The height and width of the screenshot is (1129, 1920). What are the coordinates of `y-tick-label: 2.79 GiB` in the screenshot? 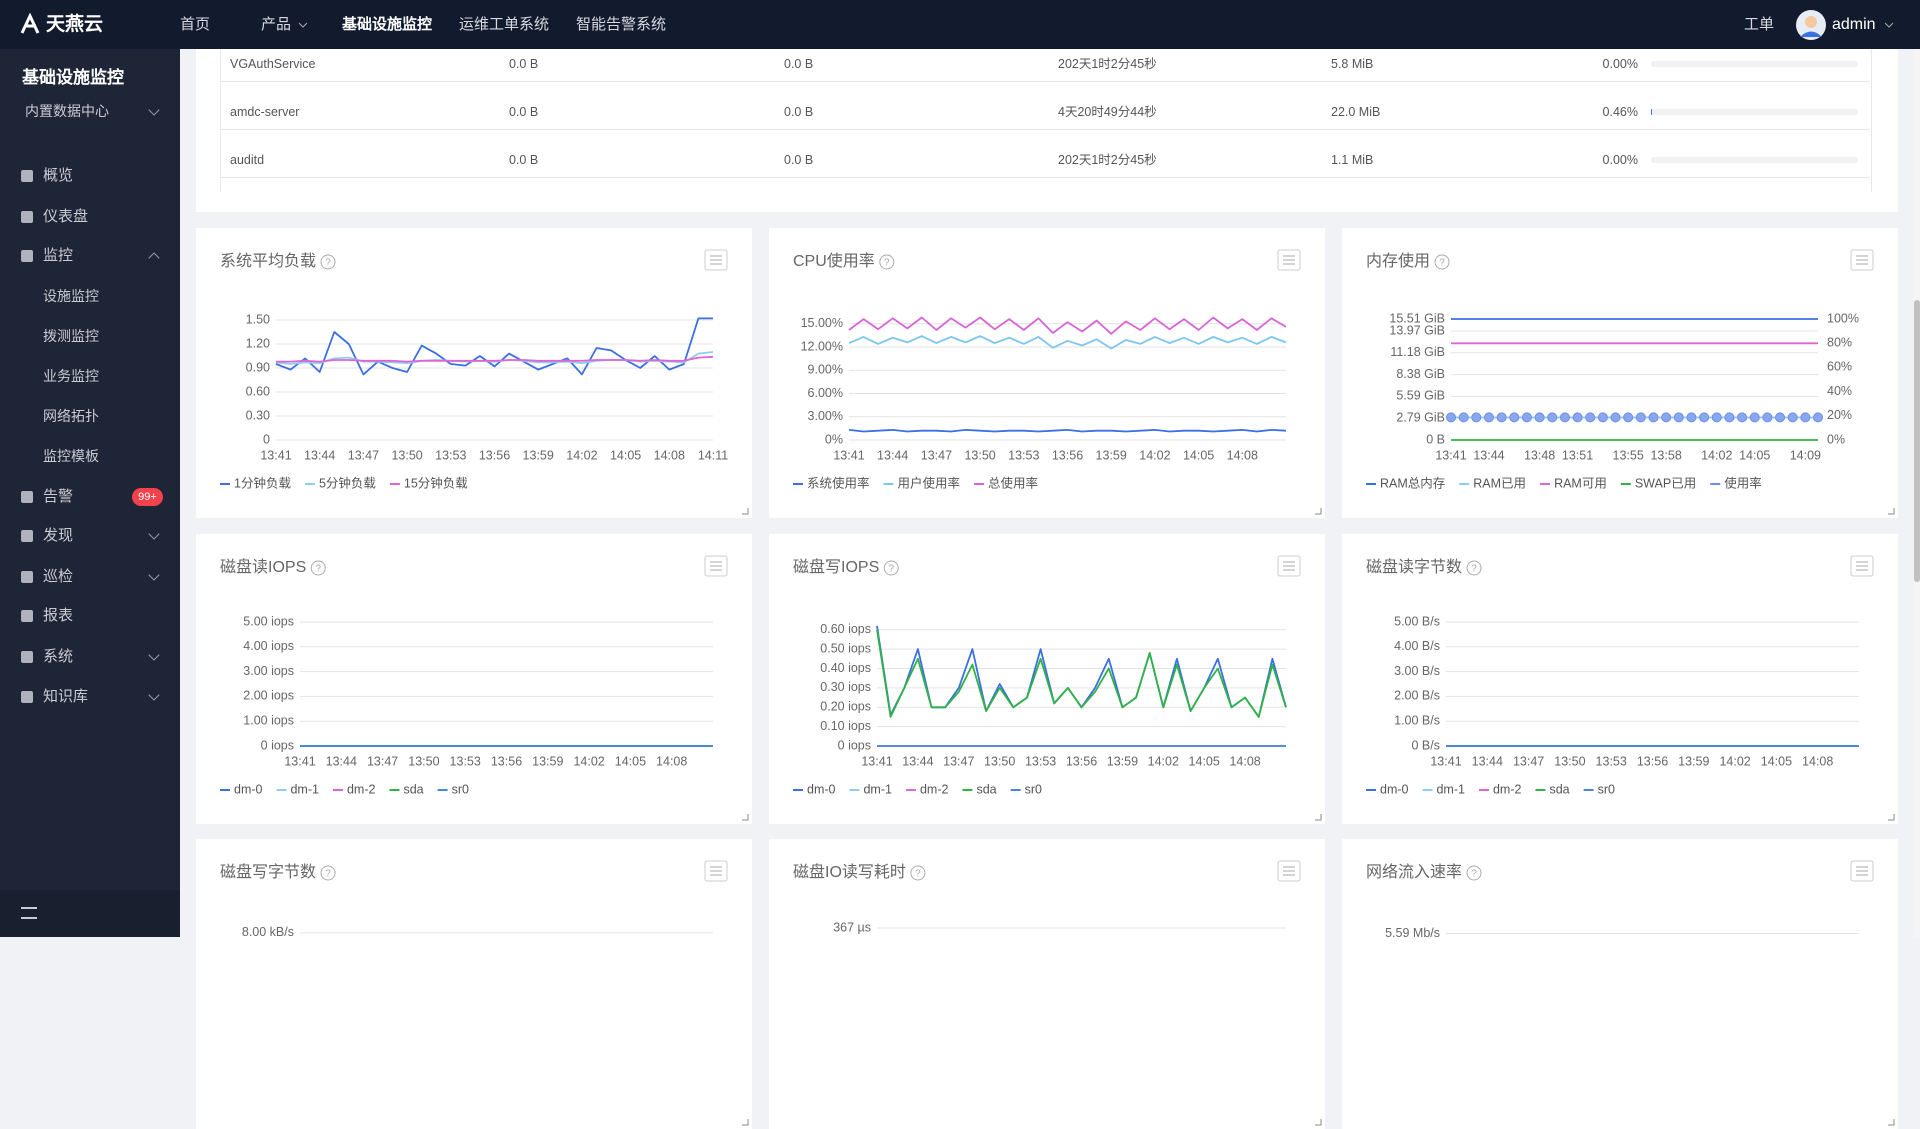 It's located at (1420, 418).